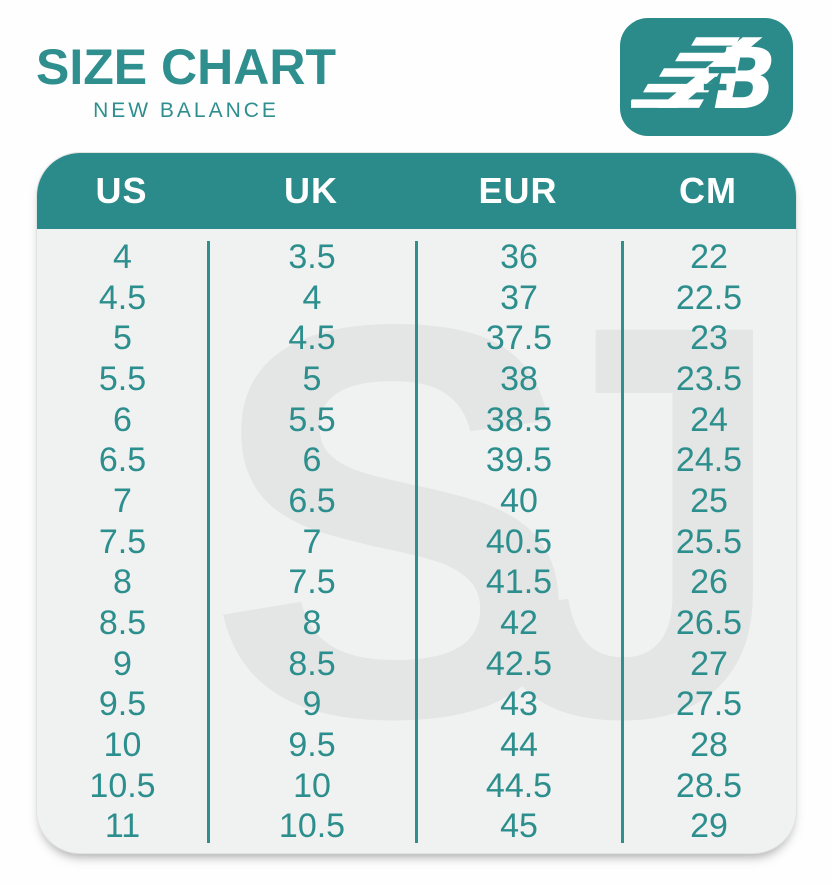 This screenshot has height=885, width=831. What do you see at coordinates (122, 704) in the screenshot?
I see `size-cell-us: 9.5` at bounding box center [122, 704].